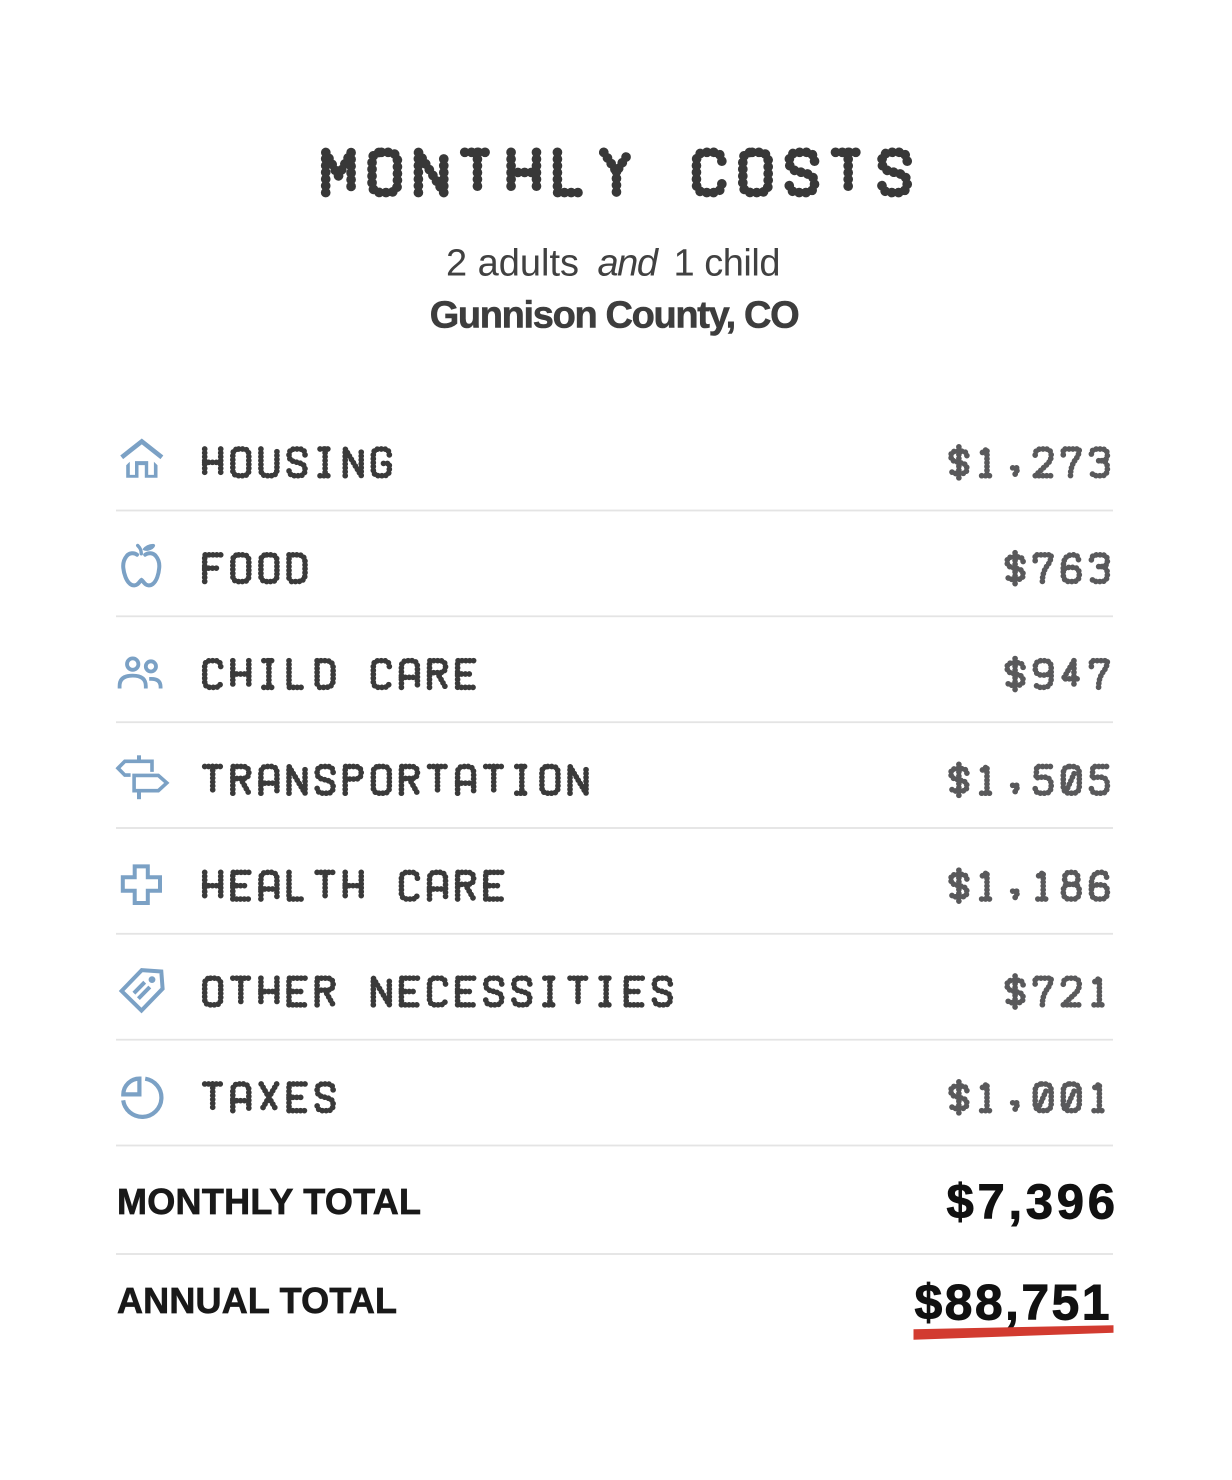 Image resolution: width=1232 pixels, height=1480 pixels. Describe the element at coordinates (1031, 1203) in the screenshot. I see `svg-text: $7,396` at that location.